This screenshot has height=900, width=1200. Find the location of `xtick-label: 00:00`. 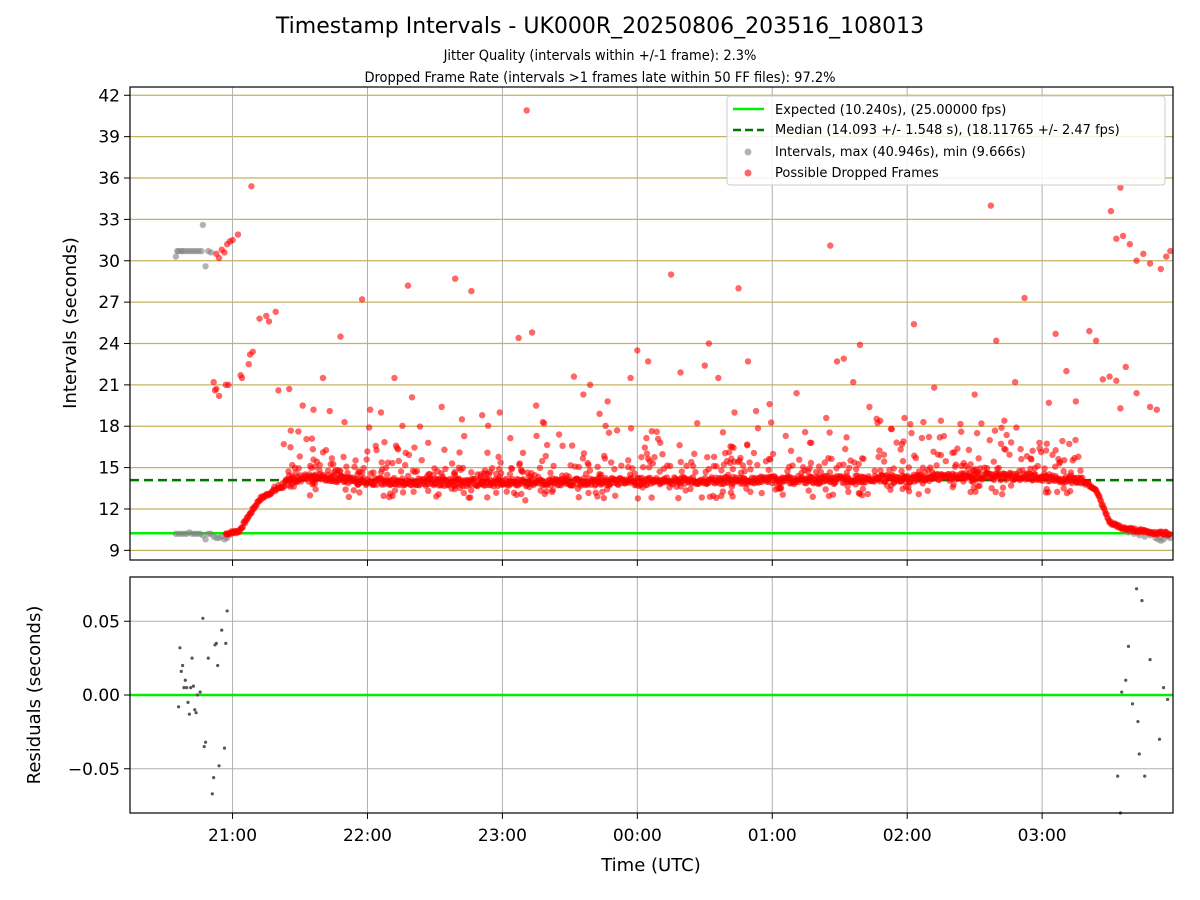

xtick-label: 00:00 is located at coordinates (637, 836).